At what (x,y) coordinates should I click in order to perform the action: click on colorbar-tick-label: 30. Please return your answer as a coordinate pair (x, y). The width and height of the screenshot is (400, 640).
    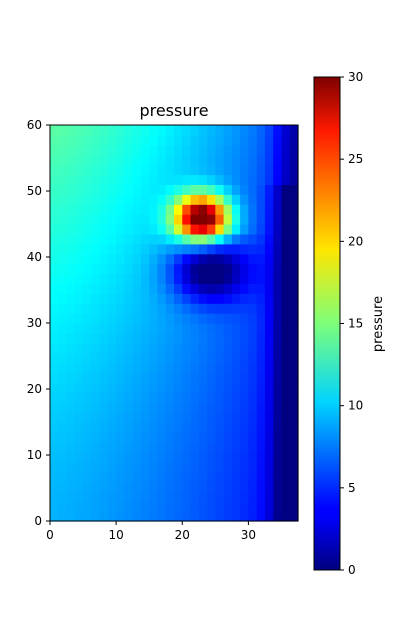
    Looking at the image, I should click on (355, 77).